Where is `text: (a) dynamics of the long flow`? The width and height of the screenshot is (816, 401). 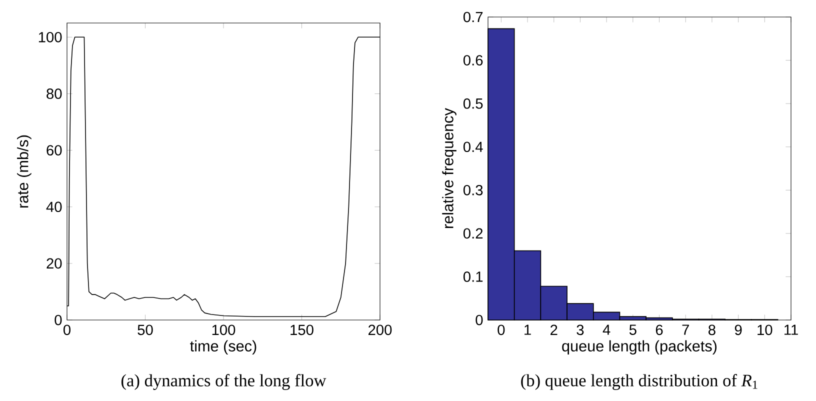 text: (a) dynamics of the long flow is located at coordinates (223, 382).